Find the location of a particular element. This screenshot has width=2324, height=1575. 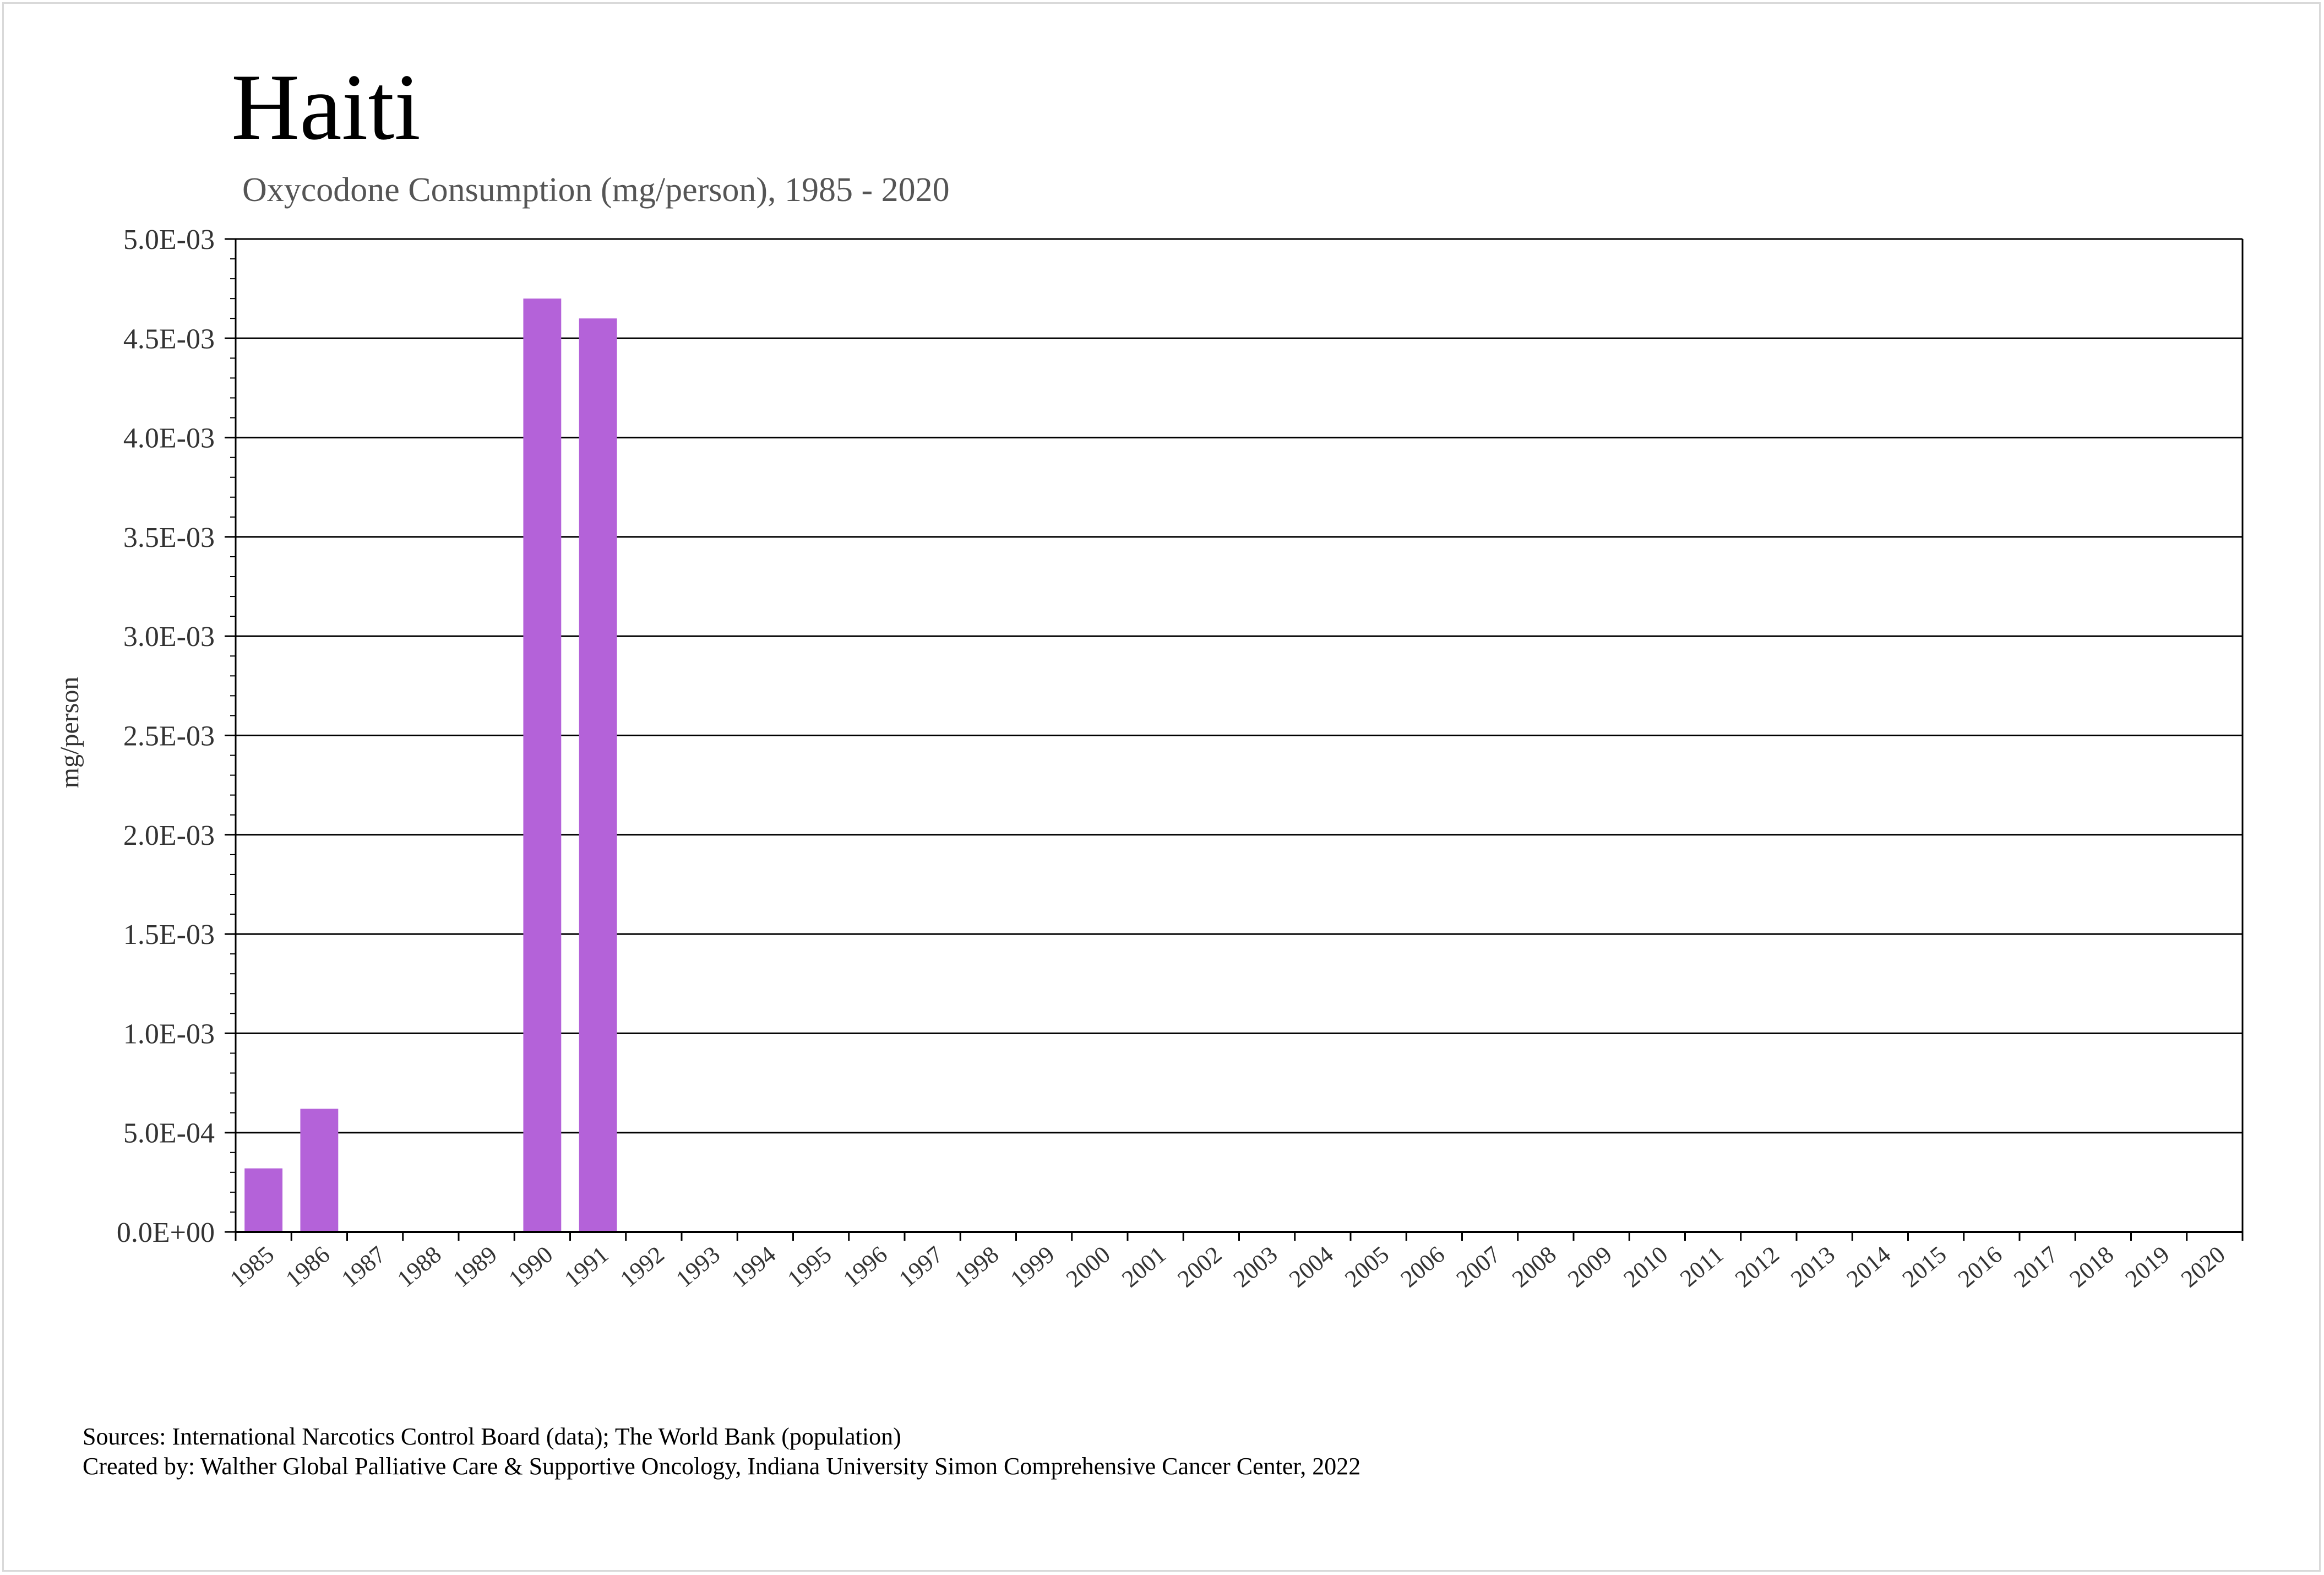

y-tick-label: 4.5E-03 is located at coordinates (169, 339).